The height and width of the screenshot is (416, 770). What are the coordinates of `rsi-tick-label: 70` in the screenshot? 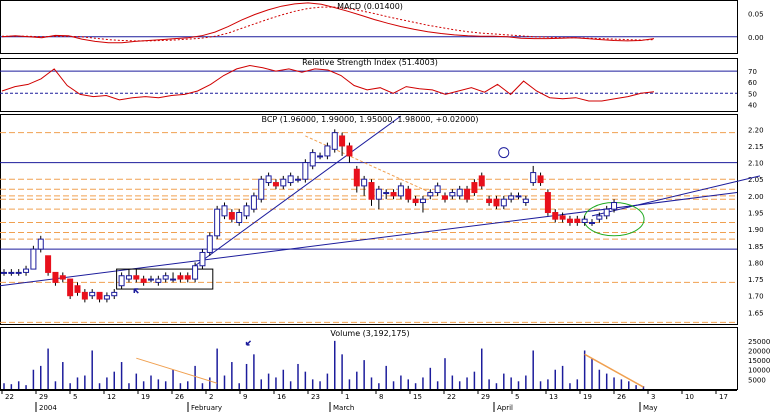 It's located at (752, 72).